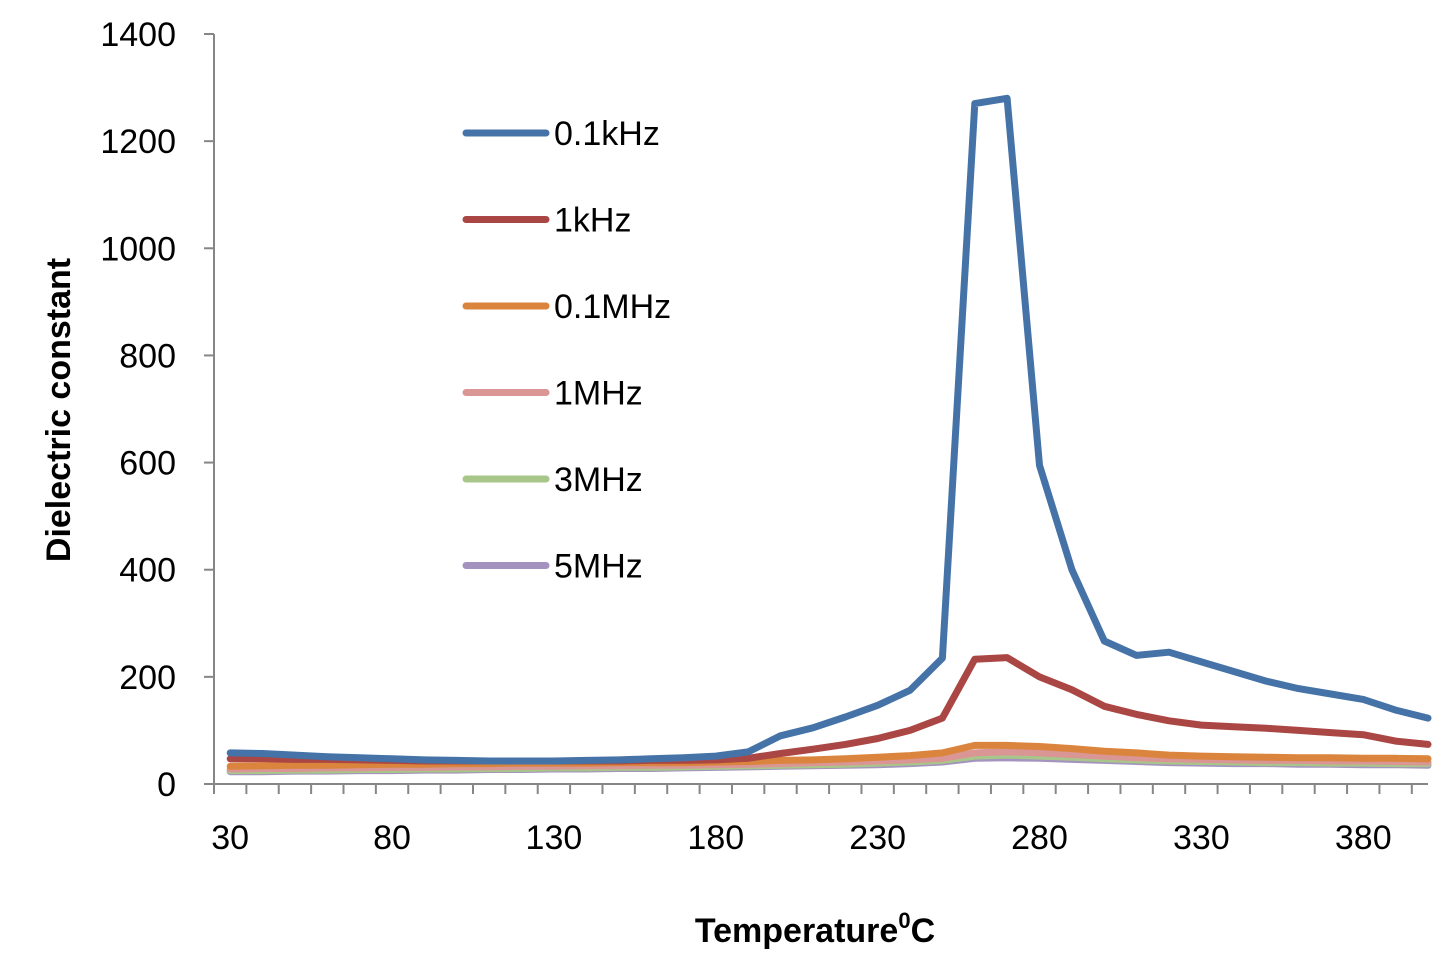 The width and height of the screenshot is (1449, 971). Describe the element at coordinates (147, 356) in the screenshot. I see `y-tick-label: 800` at that location.